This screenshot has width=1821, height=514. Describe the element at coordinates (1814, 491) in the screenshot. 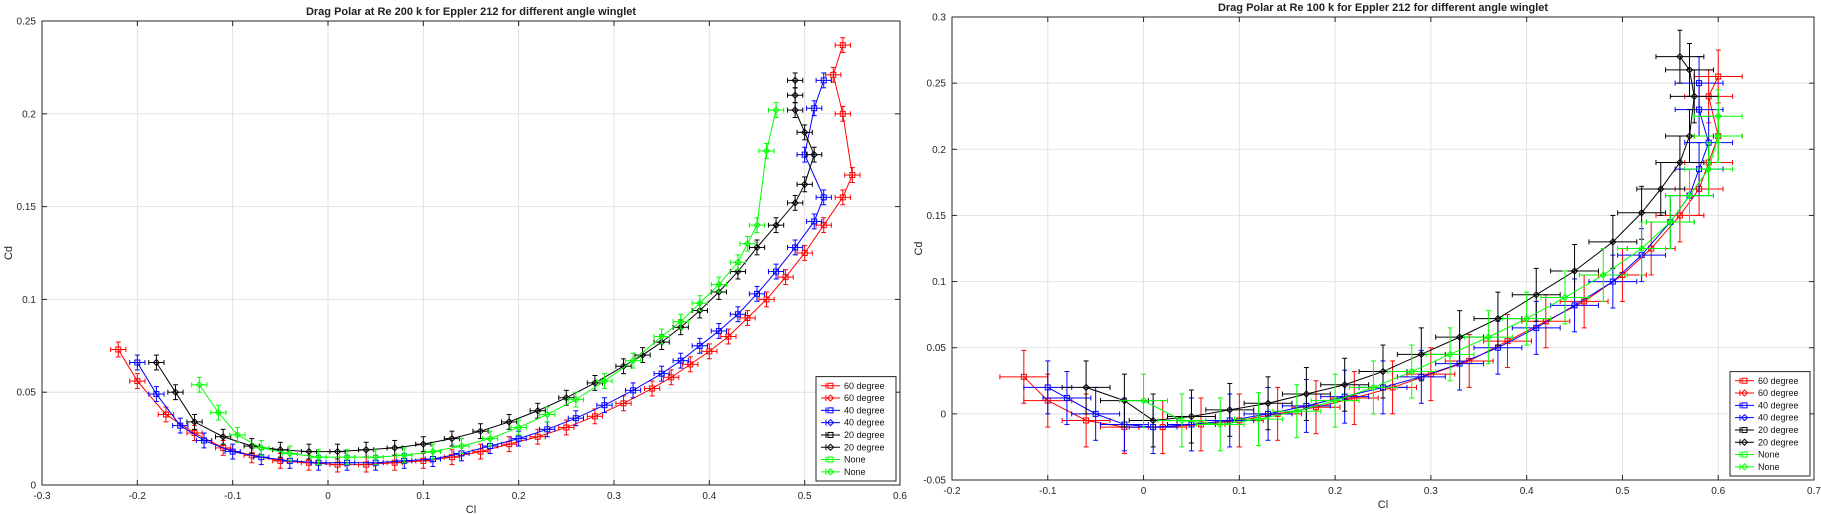

I see `x-tick-label: 0.7` at that location.